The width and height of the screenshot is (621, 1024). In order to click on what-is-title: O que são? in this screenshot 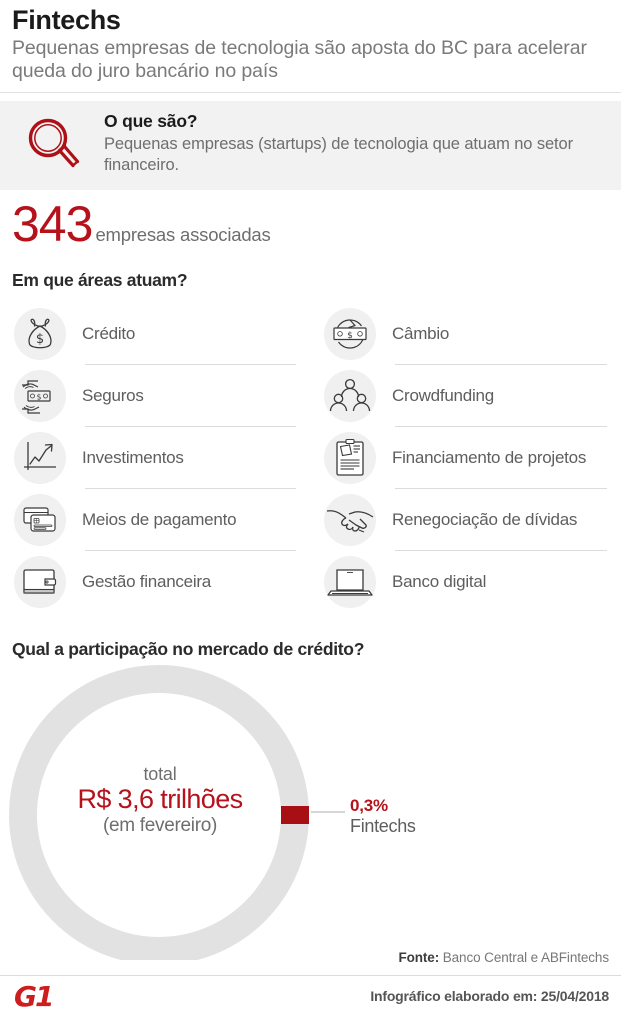, I will do `click(151, 121)`.